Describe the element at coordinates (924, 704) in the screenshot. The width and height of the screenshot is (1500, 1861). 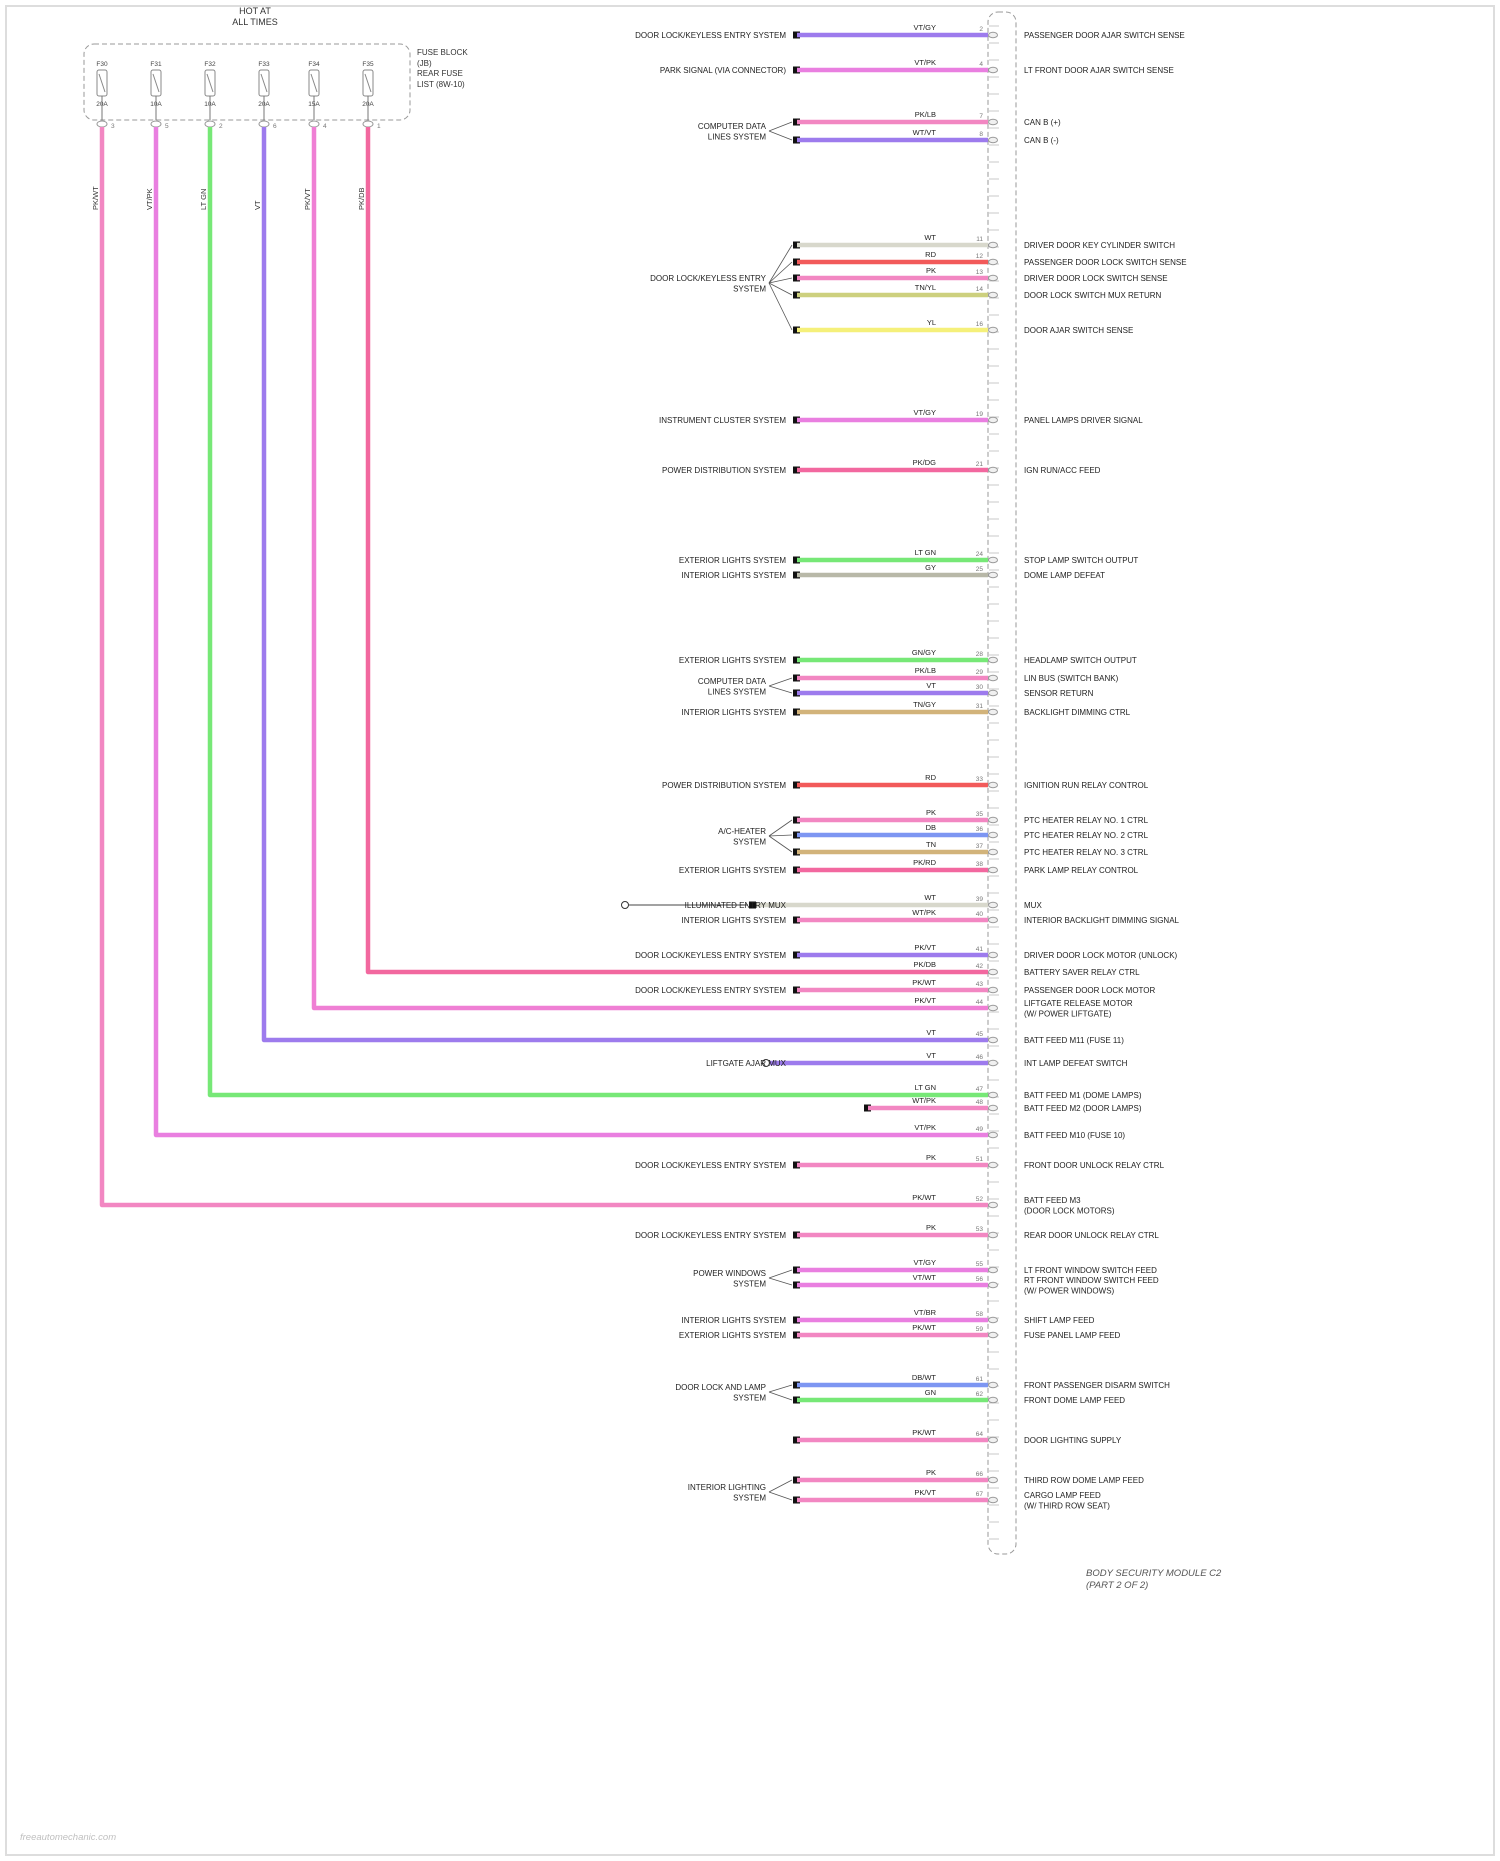
I see `wire-code-label: TN/GY` at that location.